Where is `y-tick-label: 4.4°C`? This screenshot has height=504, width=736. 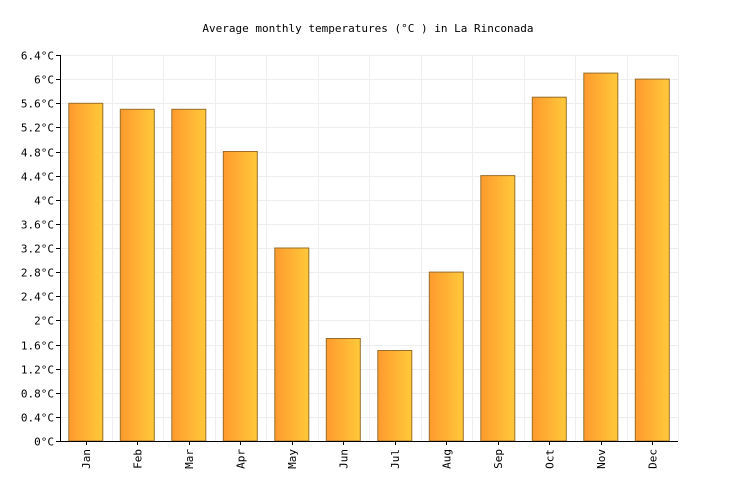 y-tick-label: 4.4°C is located at coordinates (37, 177).